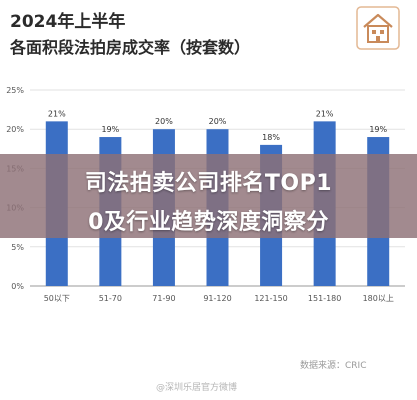 The height and width of the screenshot is (400, 417). Describe the element at coordinates (163, 298) in the screenshot. I see `x-tick-label: 71-90` at that location.